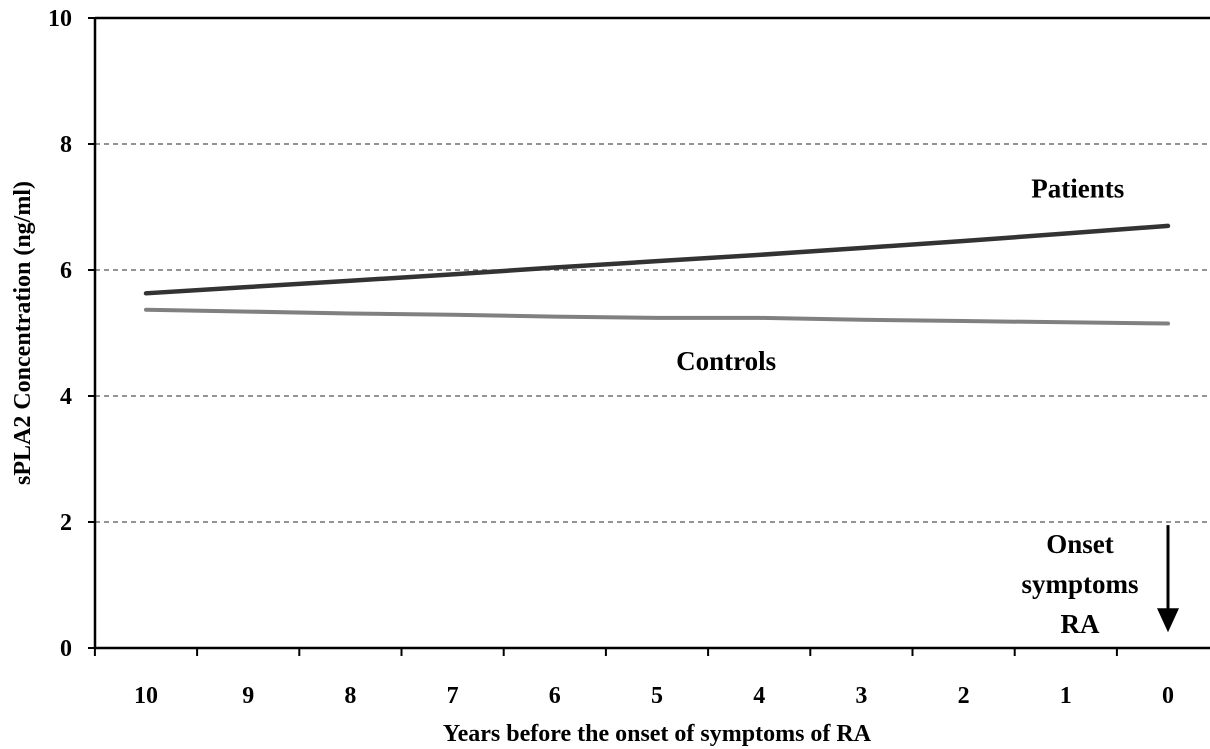 This screenshot has width=1210, height=749. What do you see at coordinates (1066, 696) in the screenshot?
I see `x-tick-label: 1` at bounding box center [1066, 696].